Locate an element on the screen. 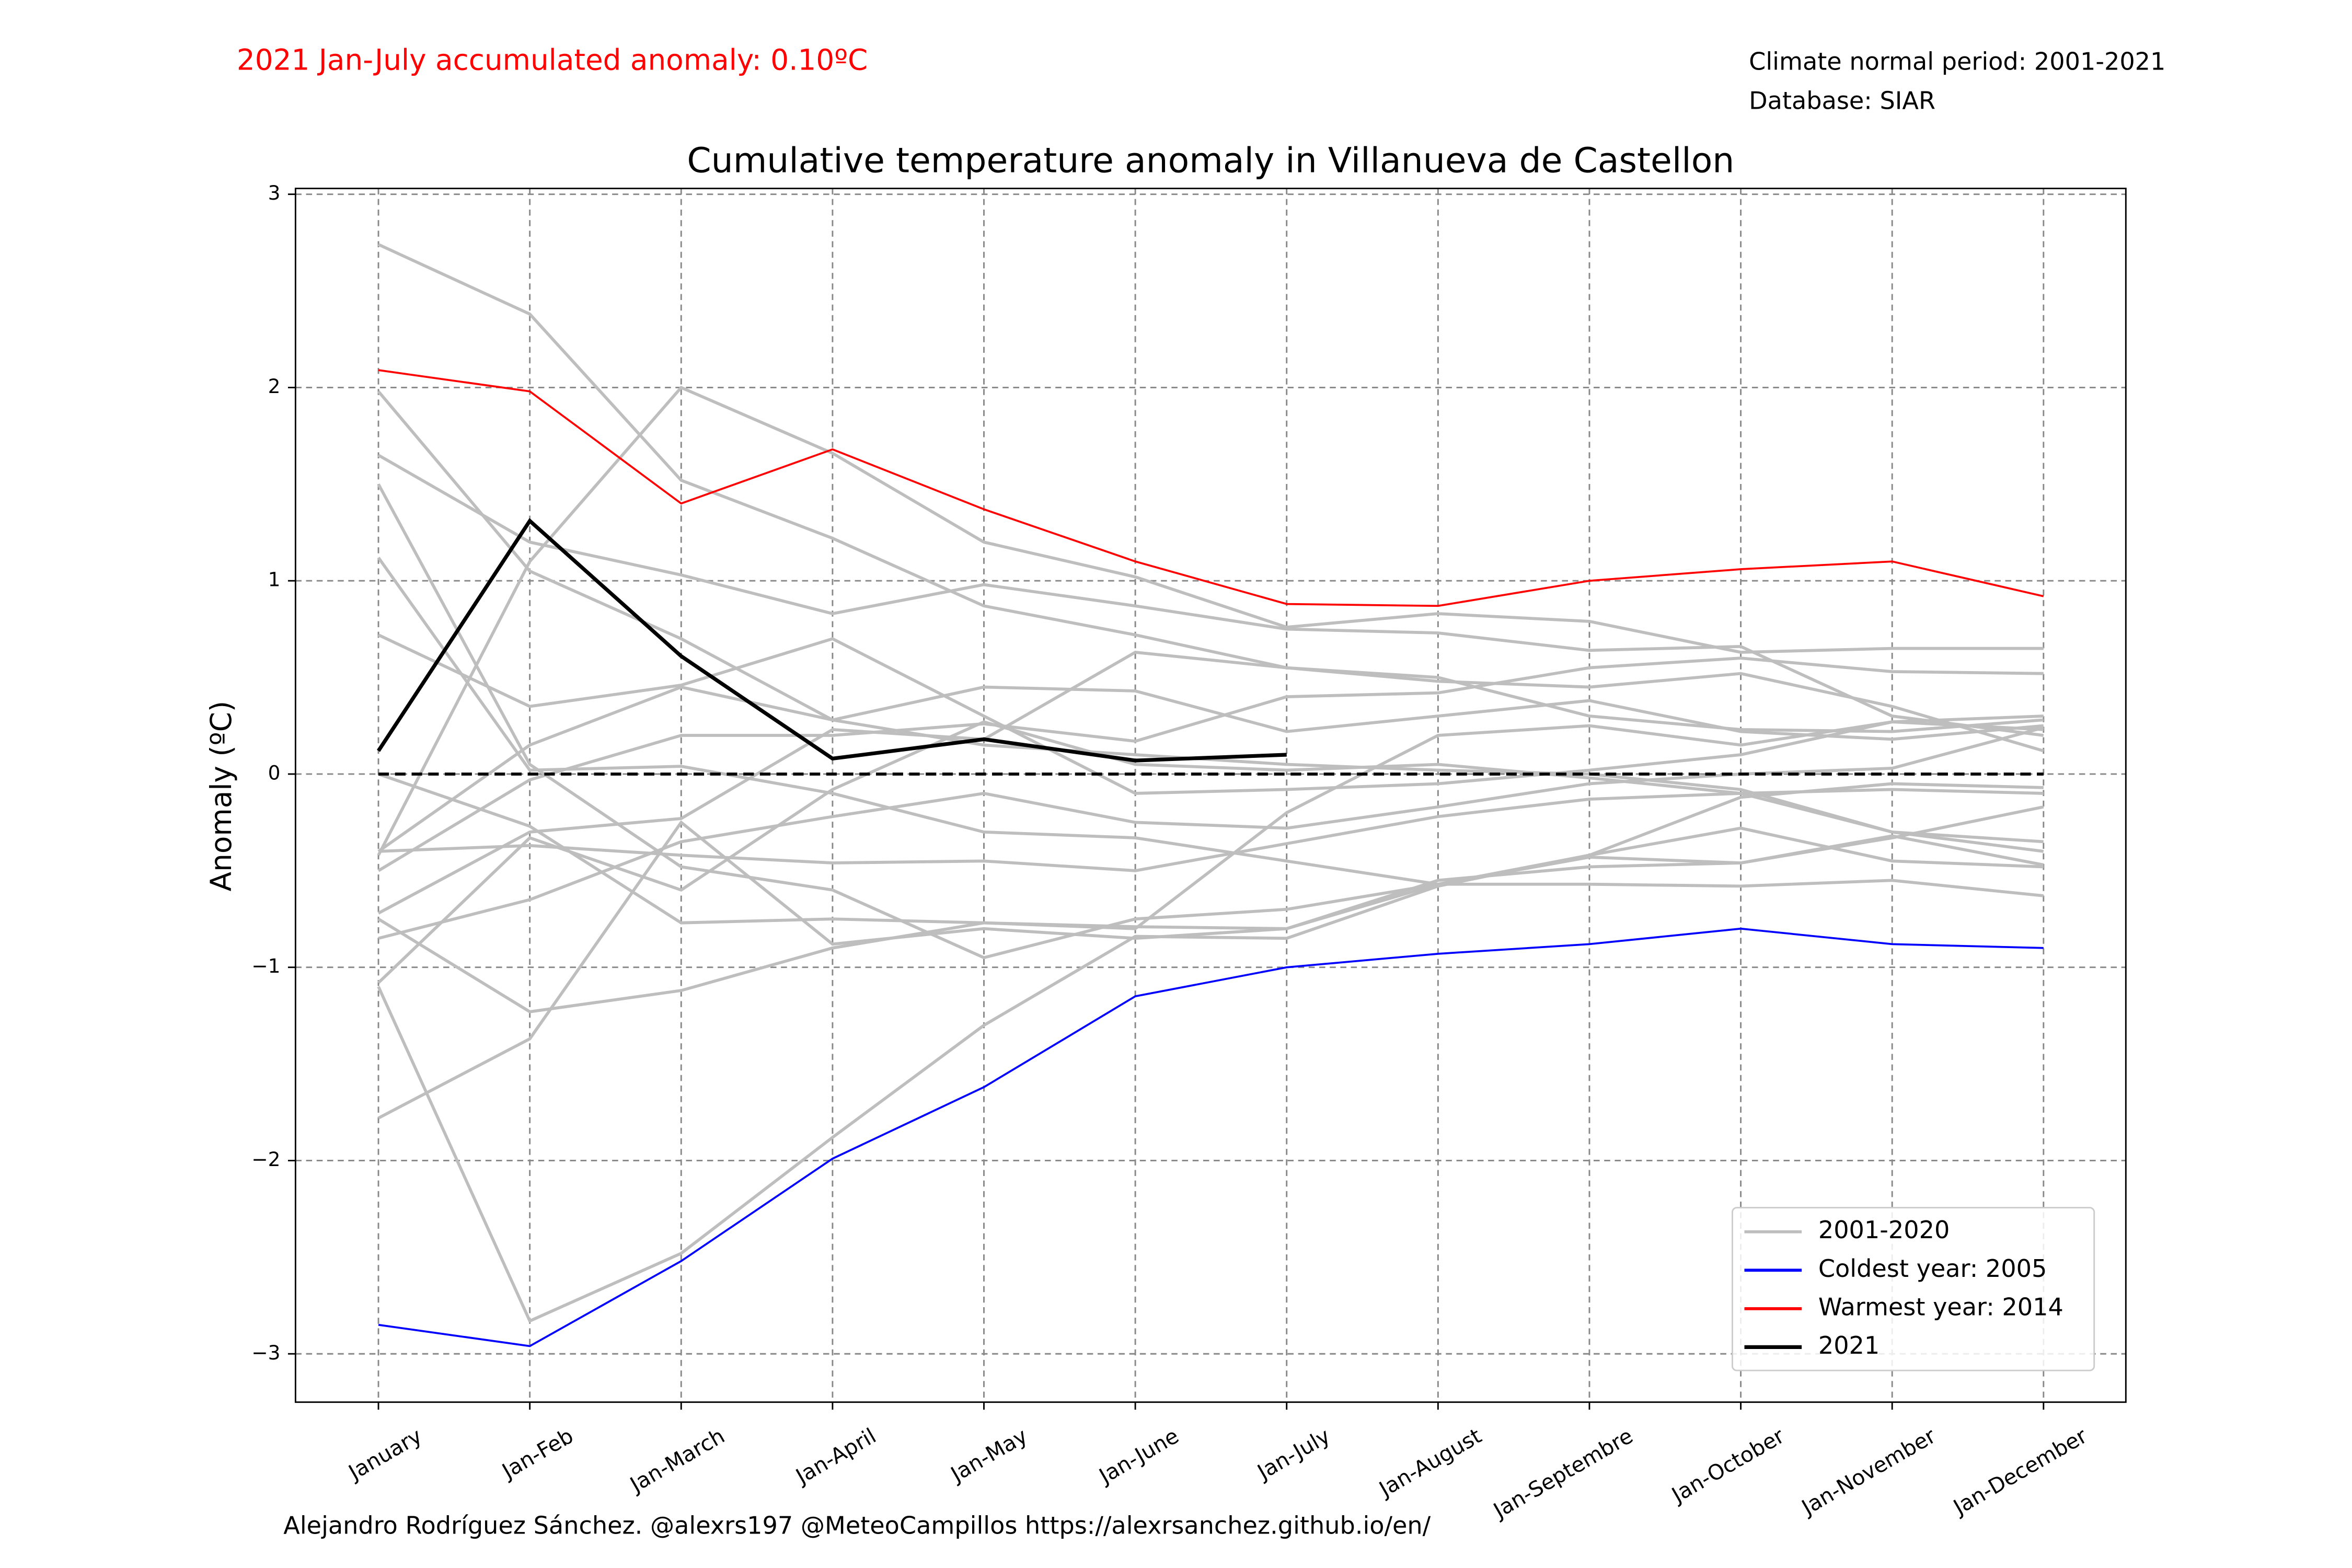 This screenshot has height=1568, width=2352. annotation: Database: SIAR is located at coordinates (1842, 101).